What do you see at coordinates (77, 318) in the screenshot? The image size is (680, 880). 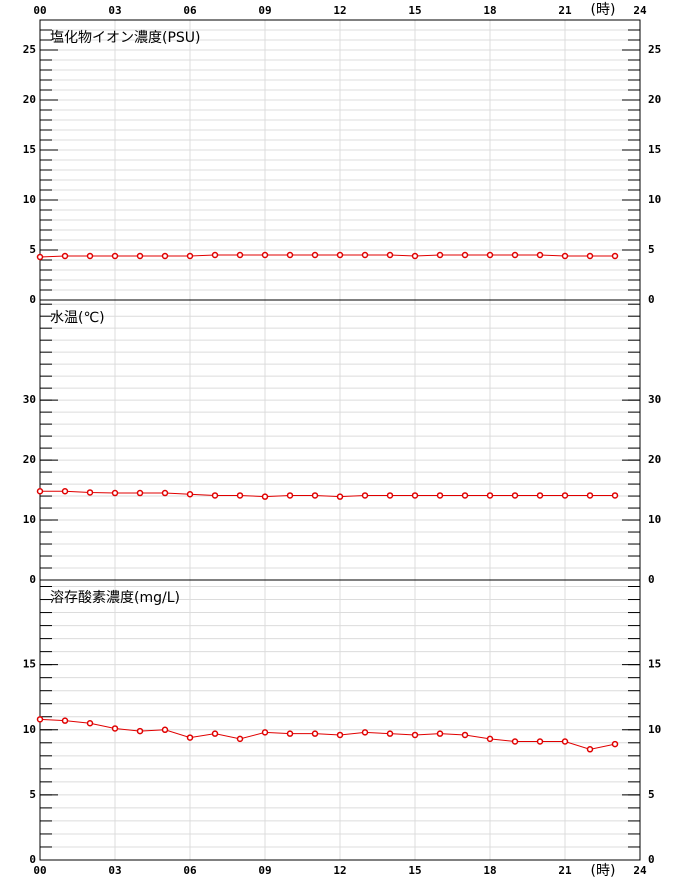 I see `panel-title: 水温(℃)` at bounding box center [77, 318].